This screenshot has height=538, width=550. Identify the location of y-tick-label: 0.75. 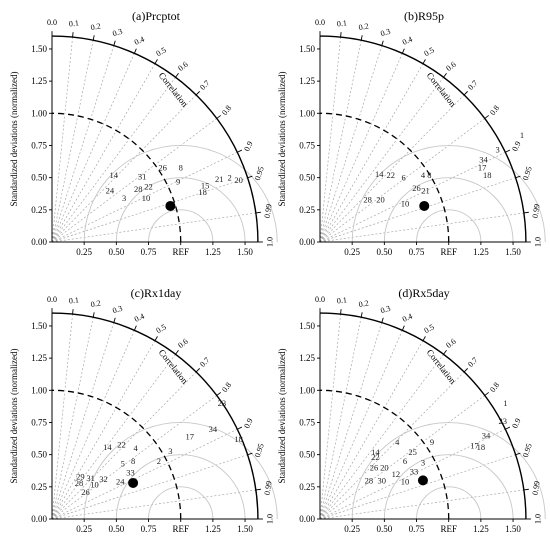
(307, 422).